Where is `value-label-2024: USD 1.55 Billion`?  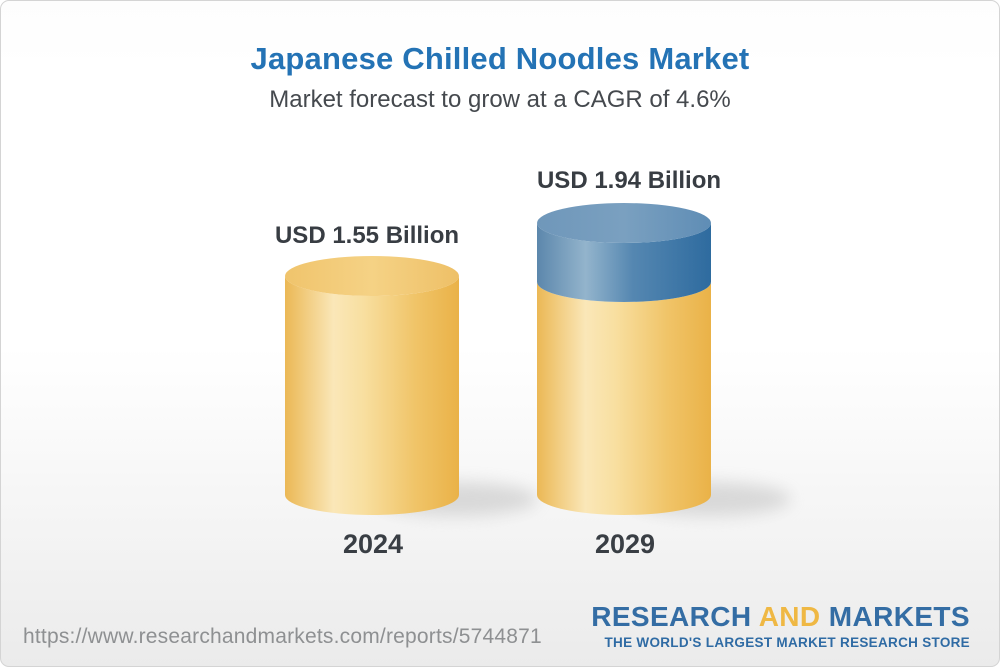 value-label-2024: USD 1.55 Billion is located at coordinates (367, 235).